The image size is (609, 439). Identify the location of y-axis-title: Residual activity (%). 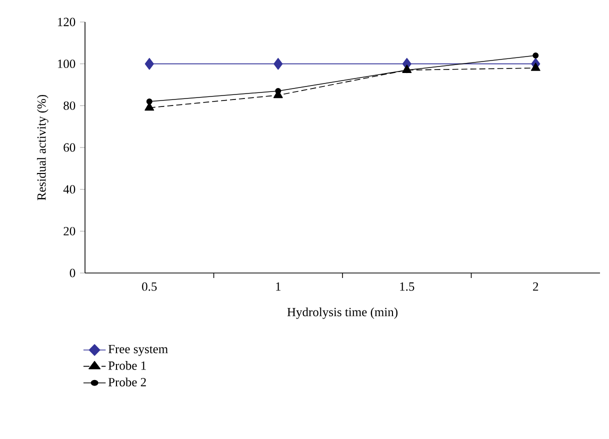
(42, 147).